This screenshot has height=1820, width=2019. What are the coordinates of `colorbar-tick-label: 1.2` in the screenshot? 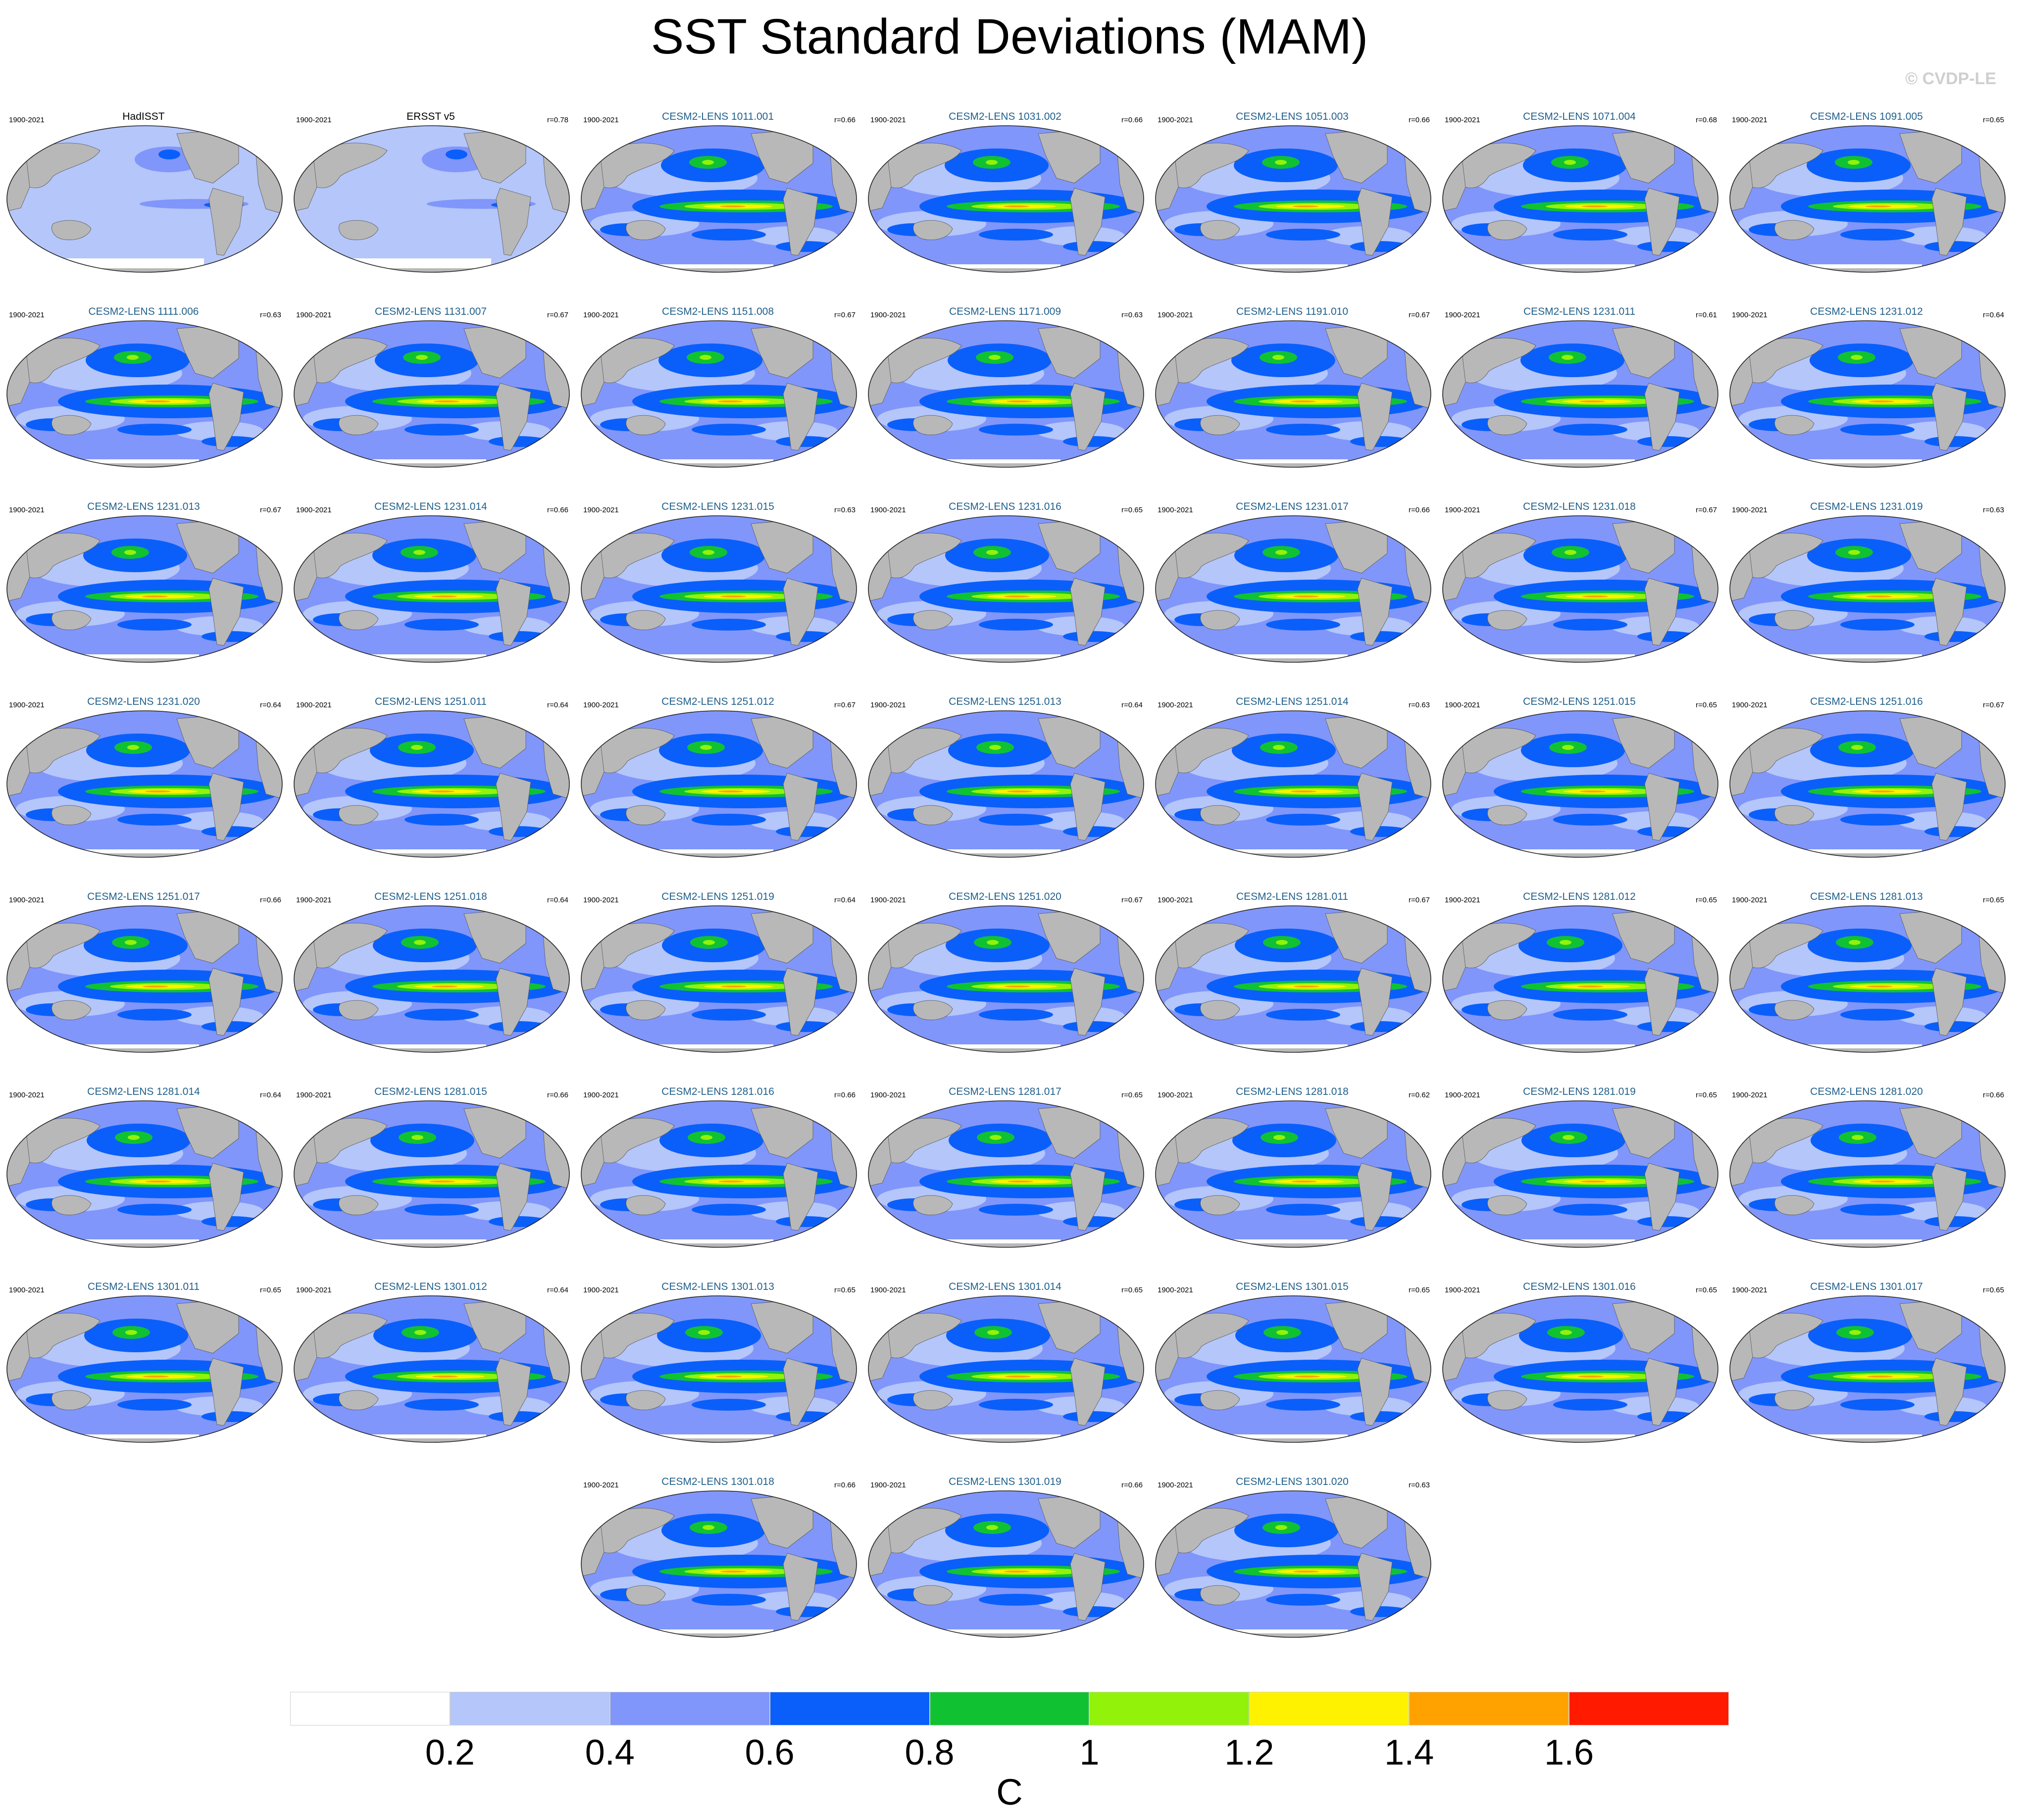 It's located at (1249, 1752).